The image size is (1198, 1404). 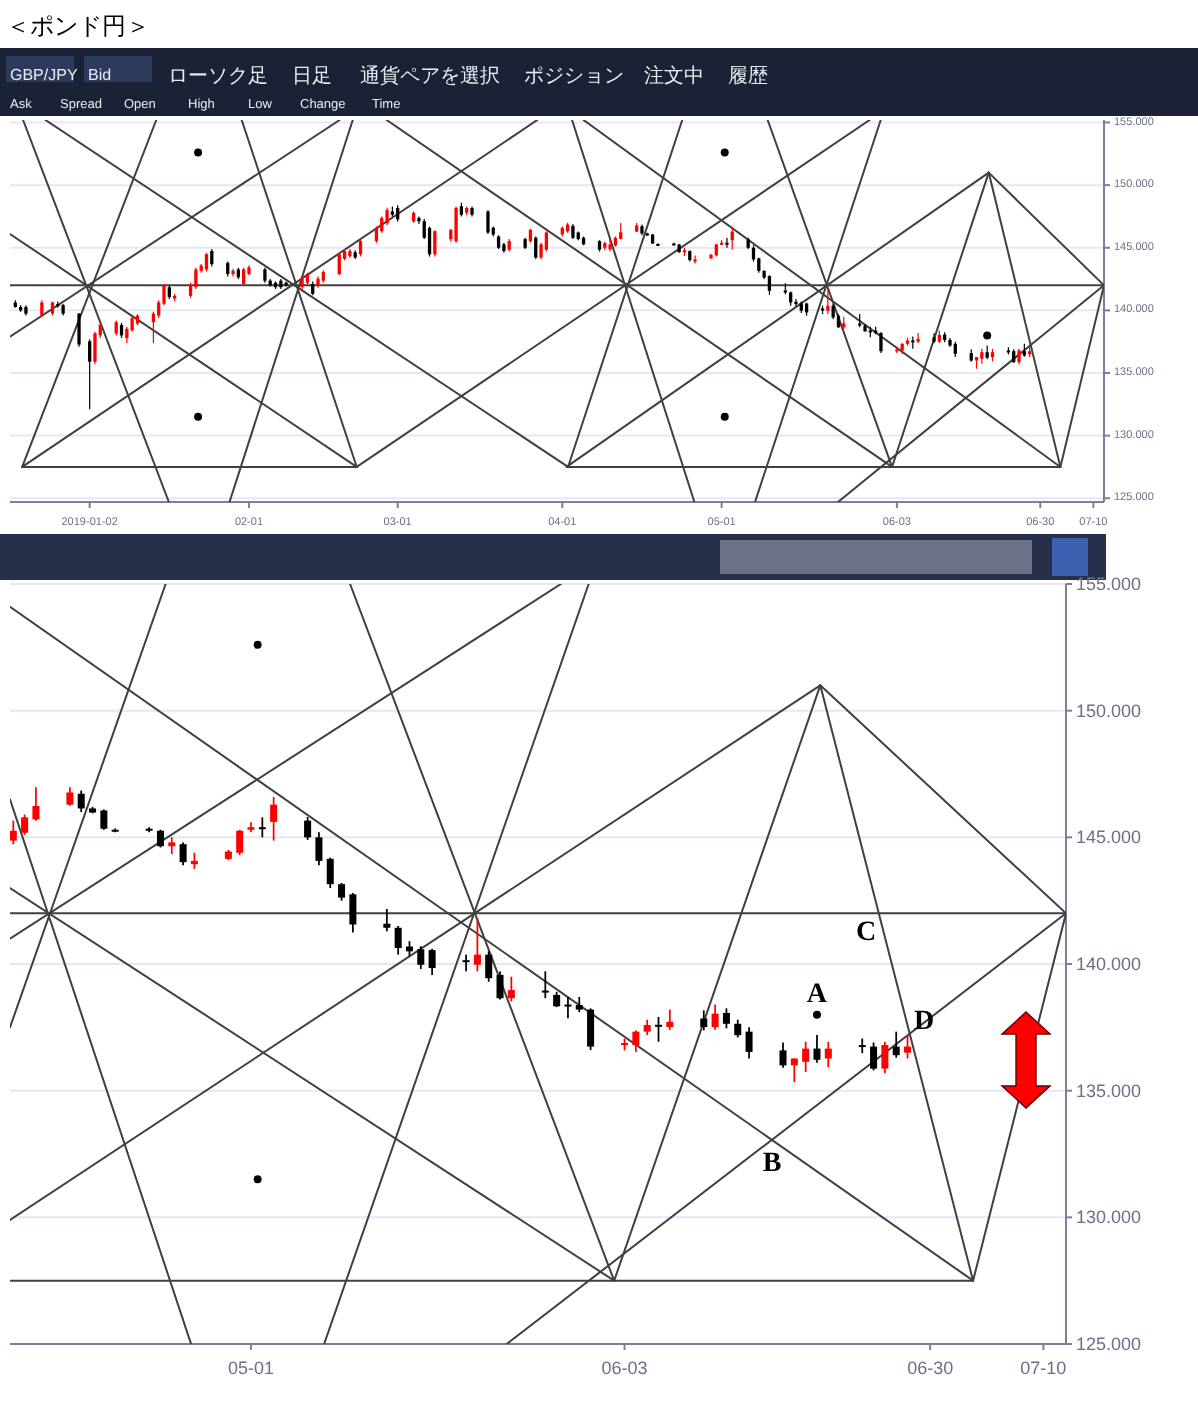 I want to click on text: 履歴, so click(x=748, y=77).